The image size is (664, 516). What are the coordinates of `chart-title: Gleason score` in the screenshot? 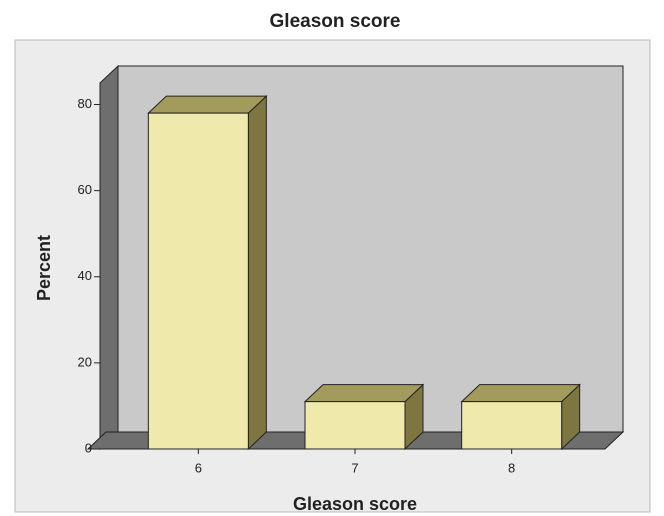 It's located at (335, 21).